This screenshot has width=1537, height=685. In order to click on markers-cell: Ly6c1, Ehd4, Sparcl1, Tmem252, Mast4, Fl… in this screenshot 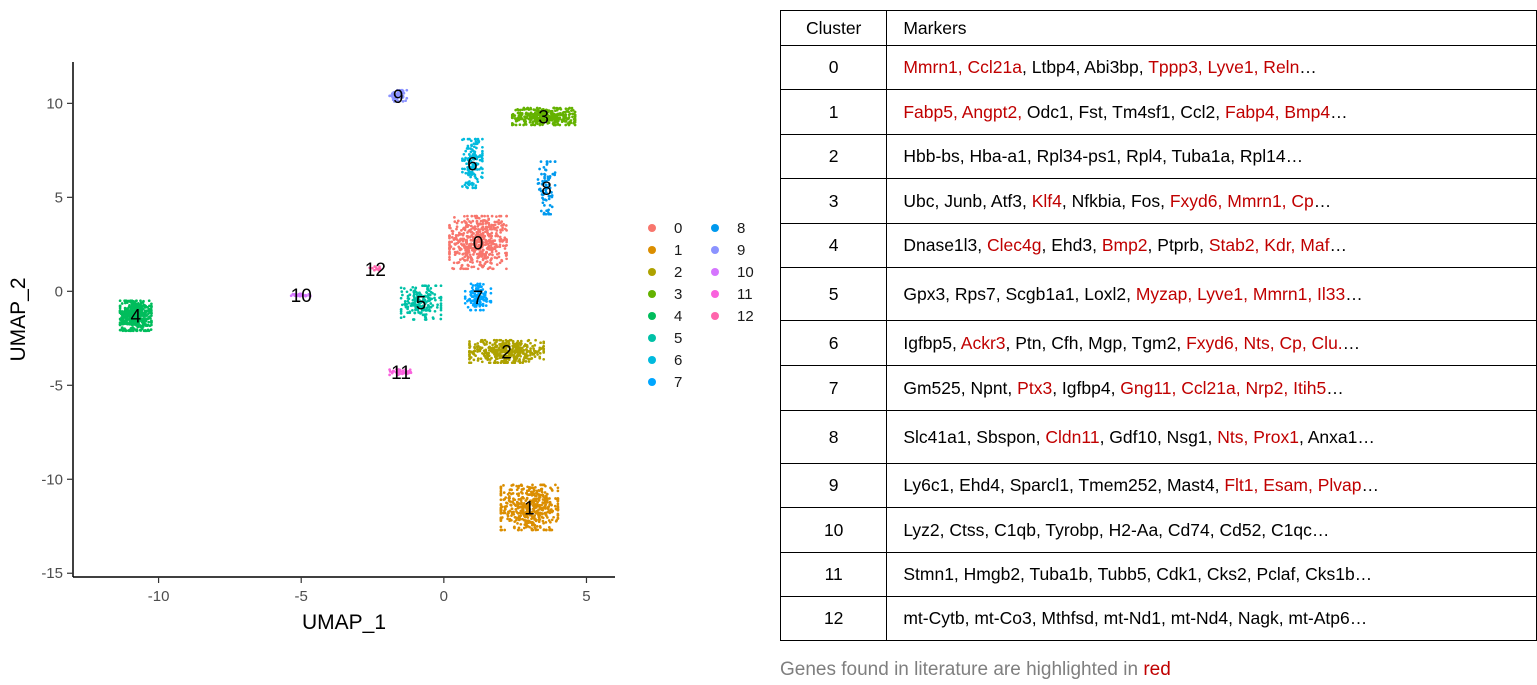, I will do `click(1211, 485)`.